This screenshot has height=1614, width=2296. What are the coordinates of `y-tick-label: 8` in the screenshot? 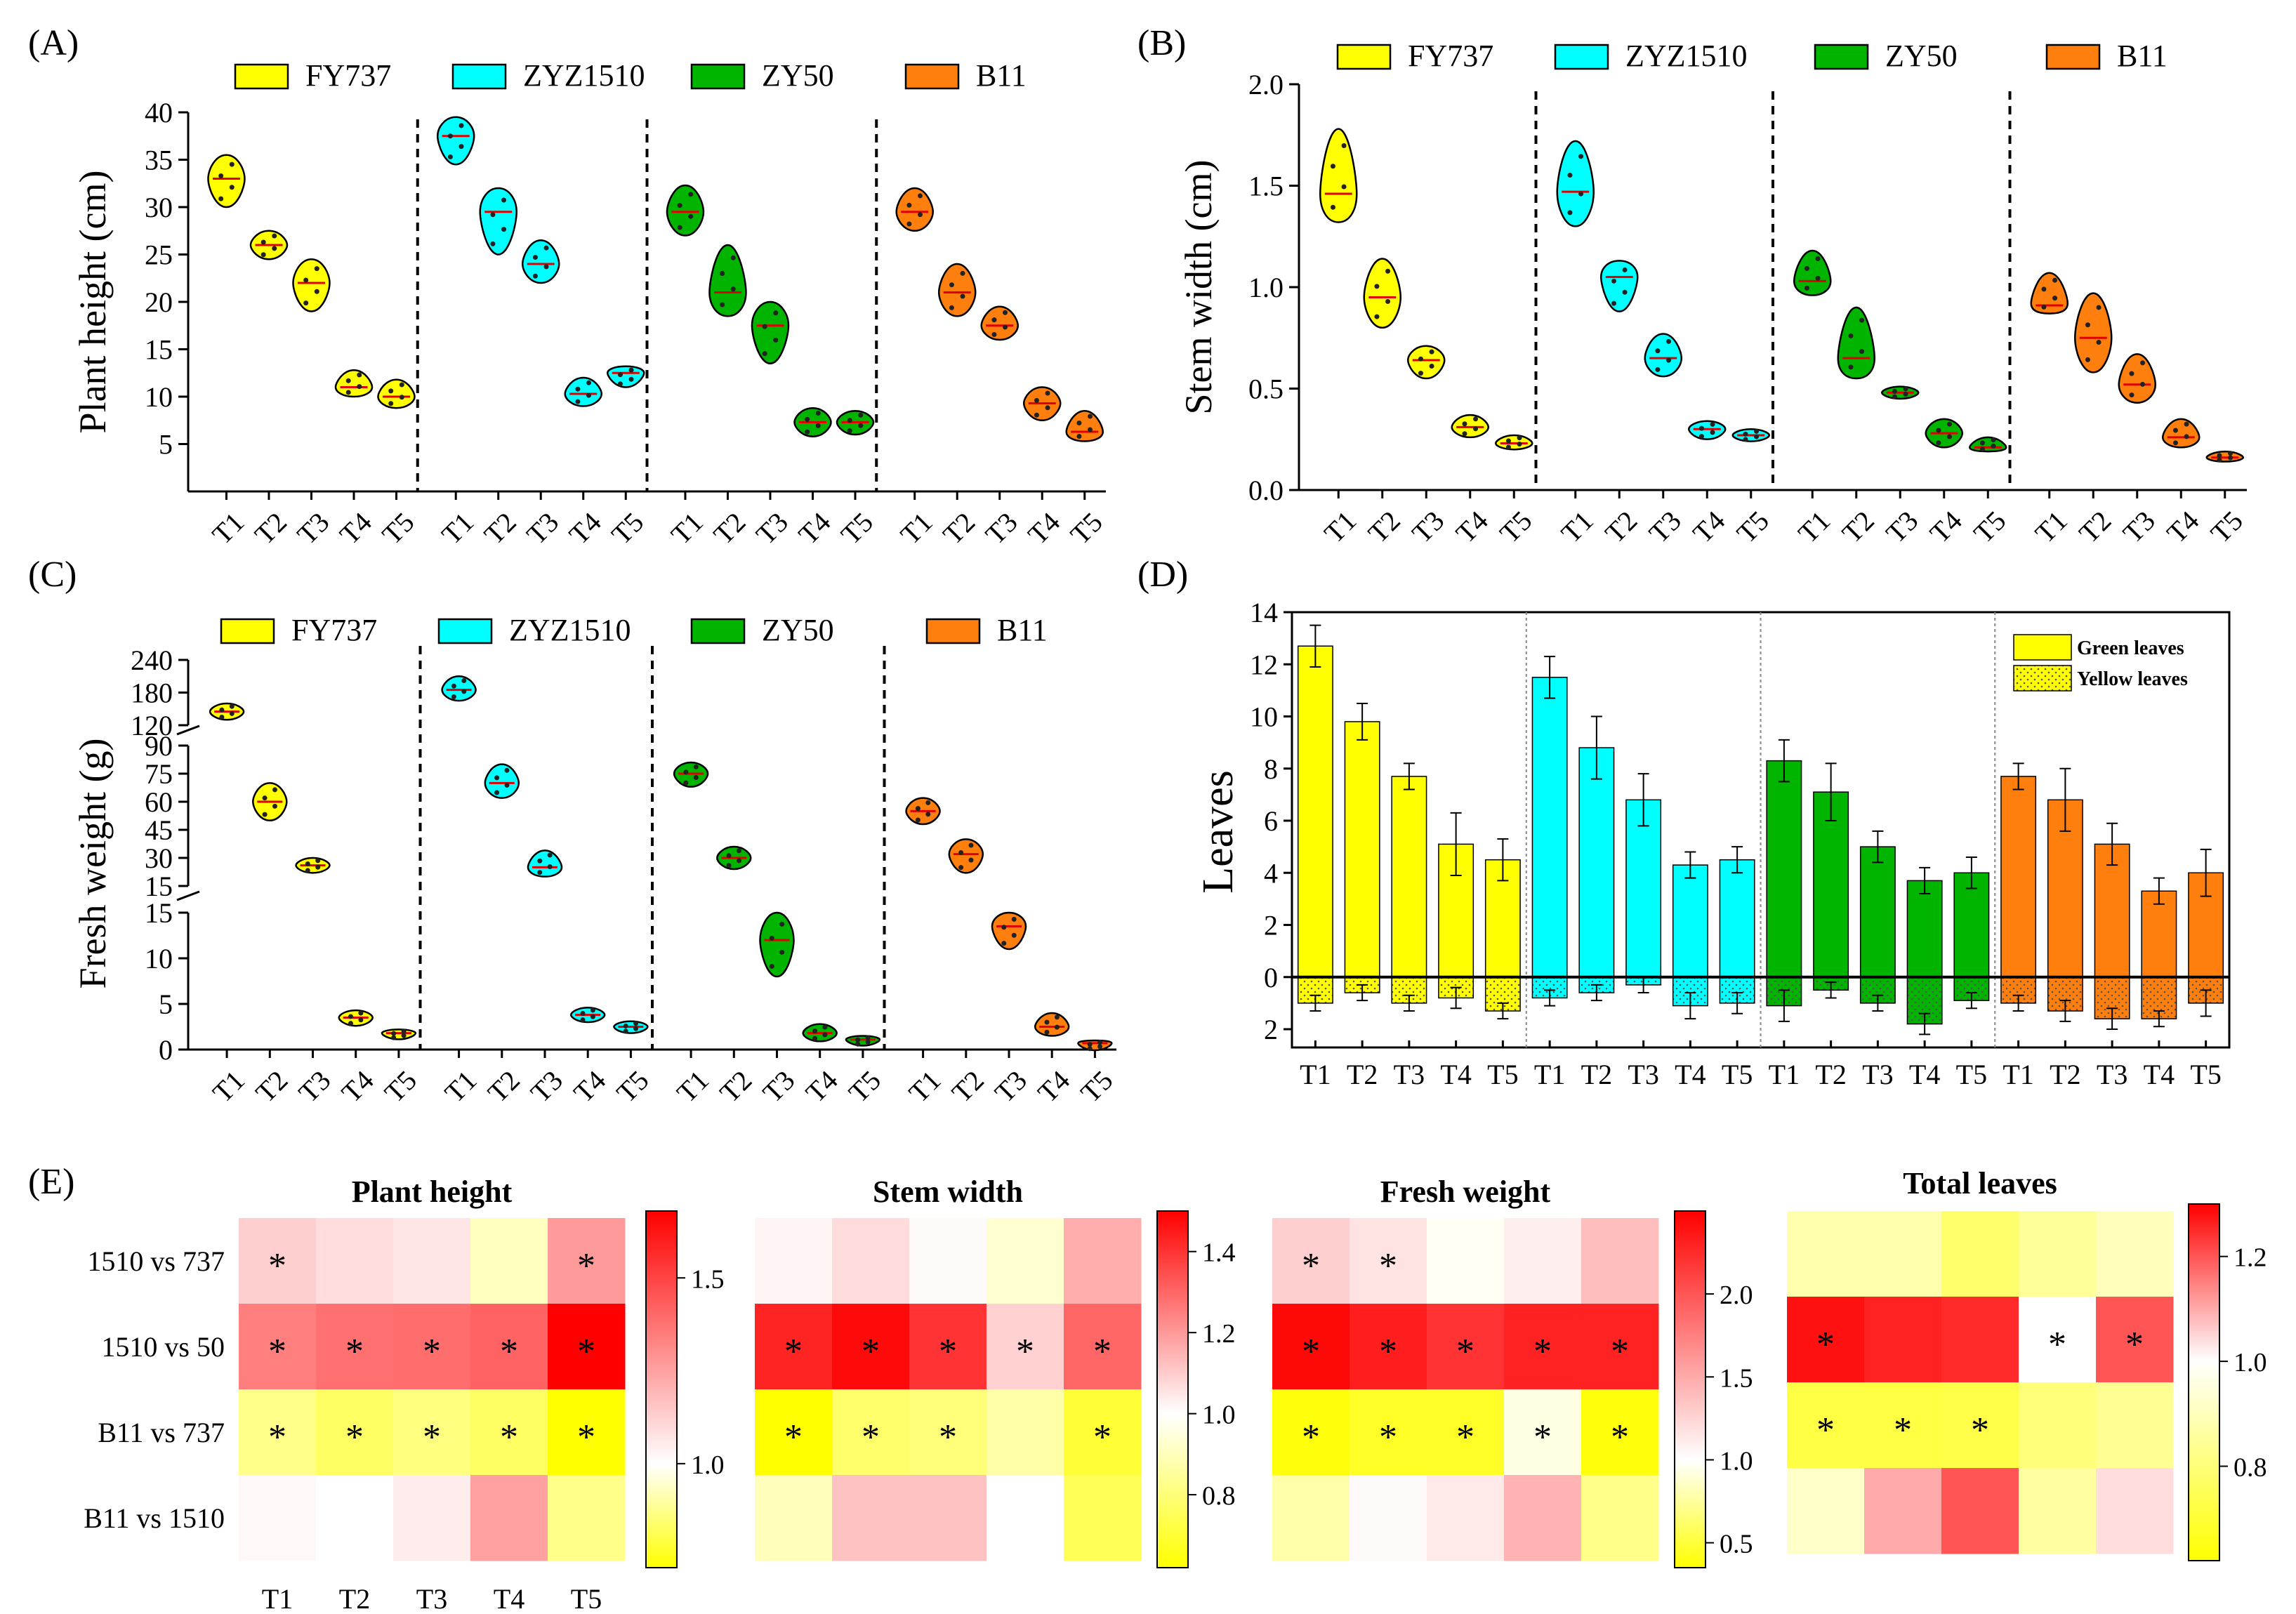 It's located at (1271, 769).